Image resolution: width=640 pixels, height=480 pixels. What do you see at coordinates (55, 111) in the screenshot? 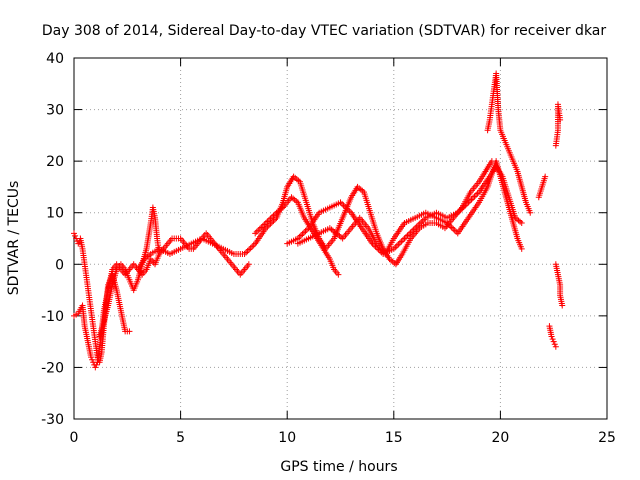
I see `y-tick-label: 30` at bounding box center [55, 111].